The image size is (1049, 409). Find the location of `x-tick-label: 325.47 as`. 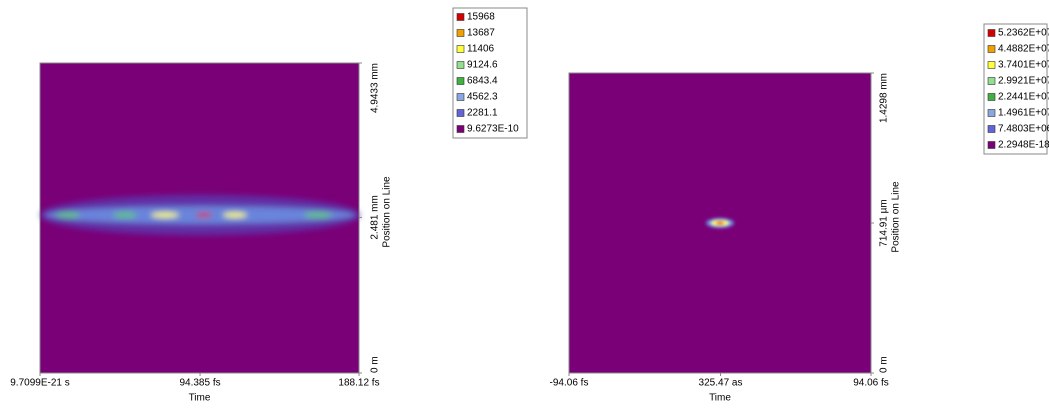

x-tick-label: 325.47 as is located at coordinates (721, 383).